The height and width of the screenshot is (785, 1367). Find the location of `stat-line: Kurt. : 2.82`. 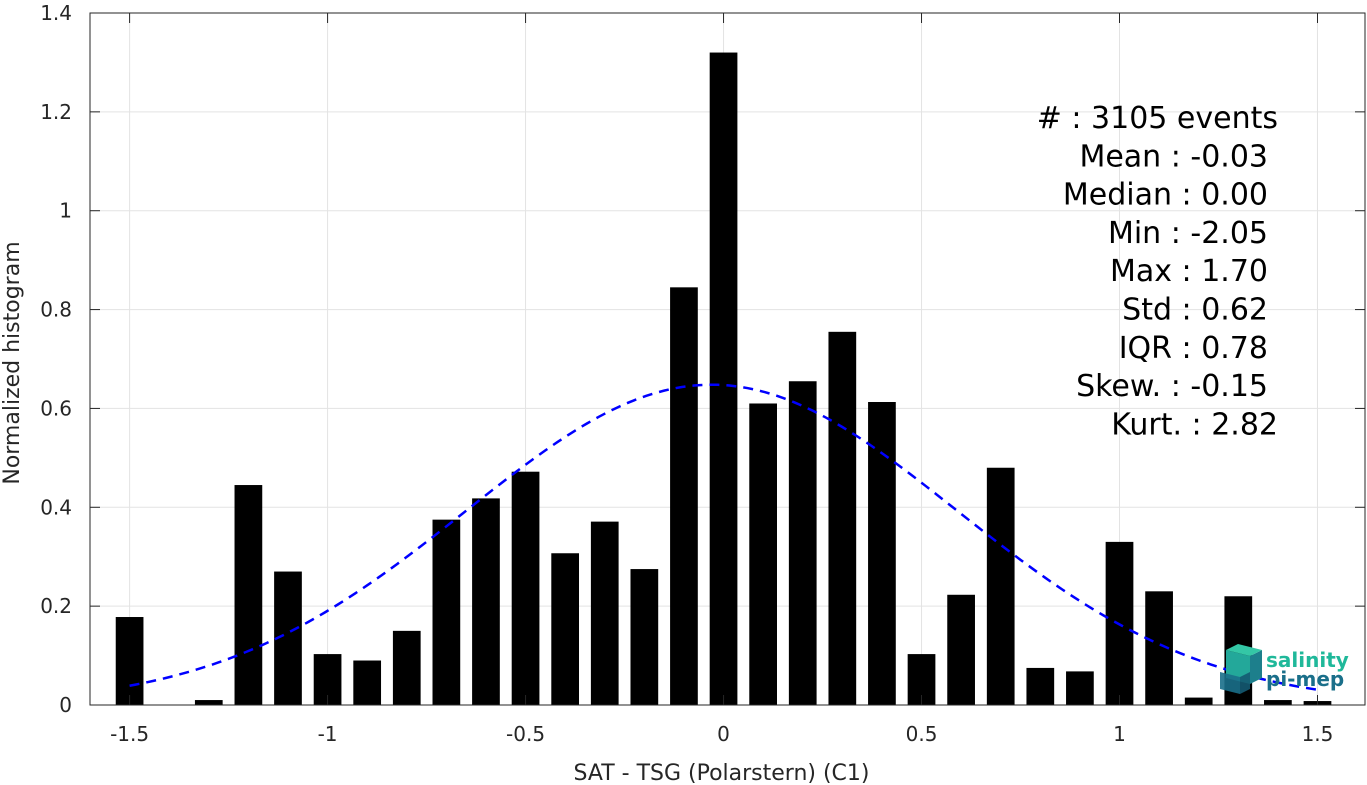

stat-line: Kurt. : 2.82 is located at coordinates (1194, 424).